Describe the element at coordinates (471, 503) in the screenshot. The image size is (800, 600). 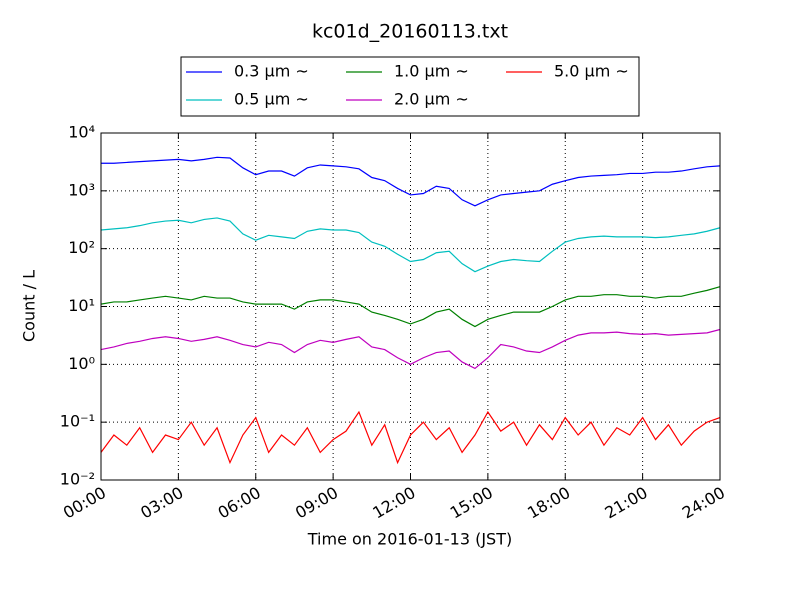
I see `x-tick-label: 15:00` at that location.